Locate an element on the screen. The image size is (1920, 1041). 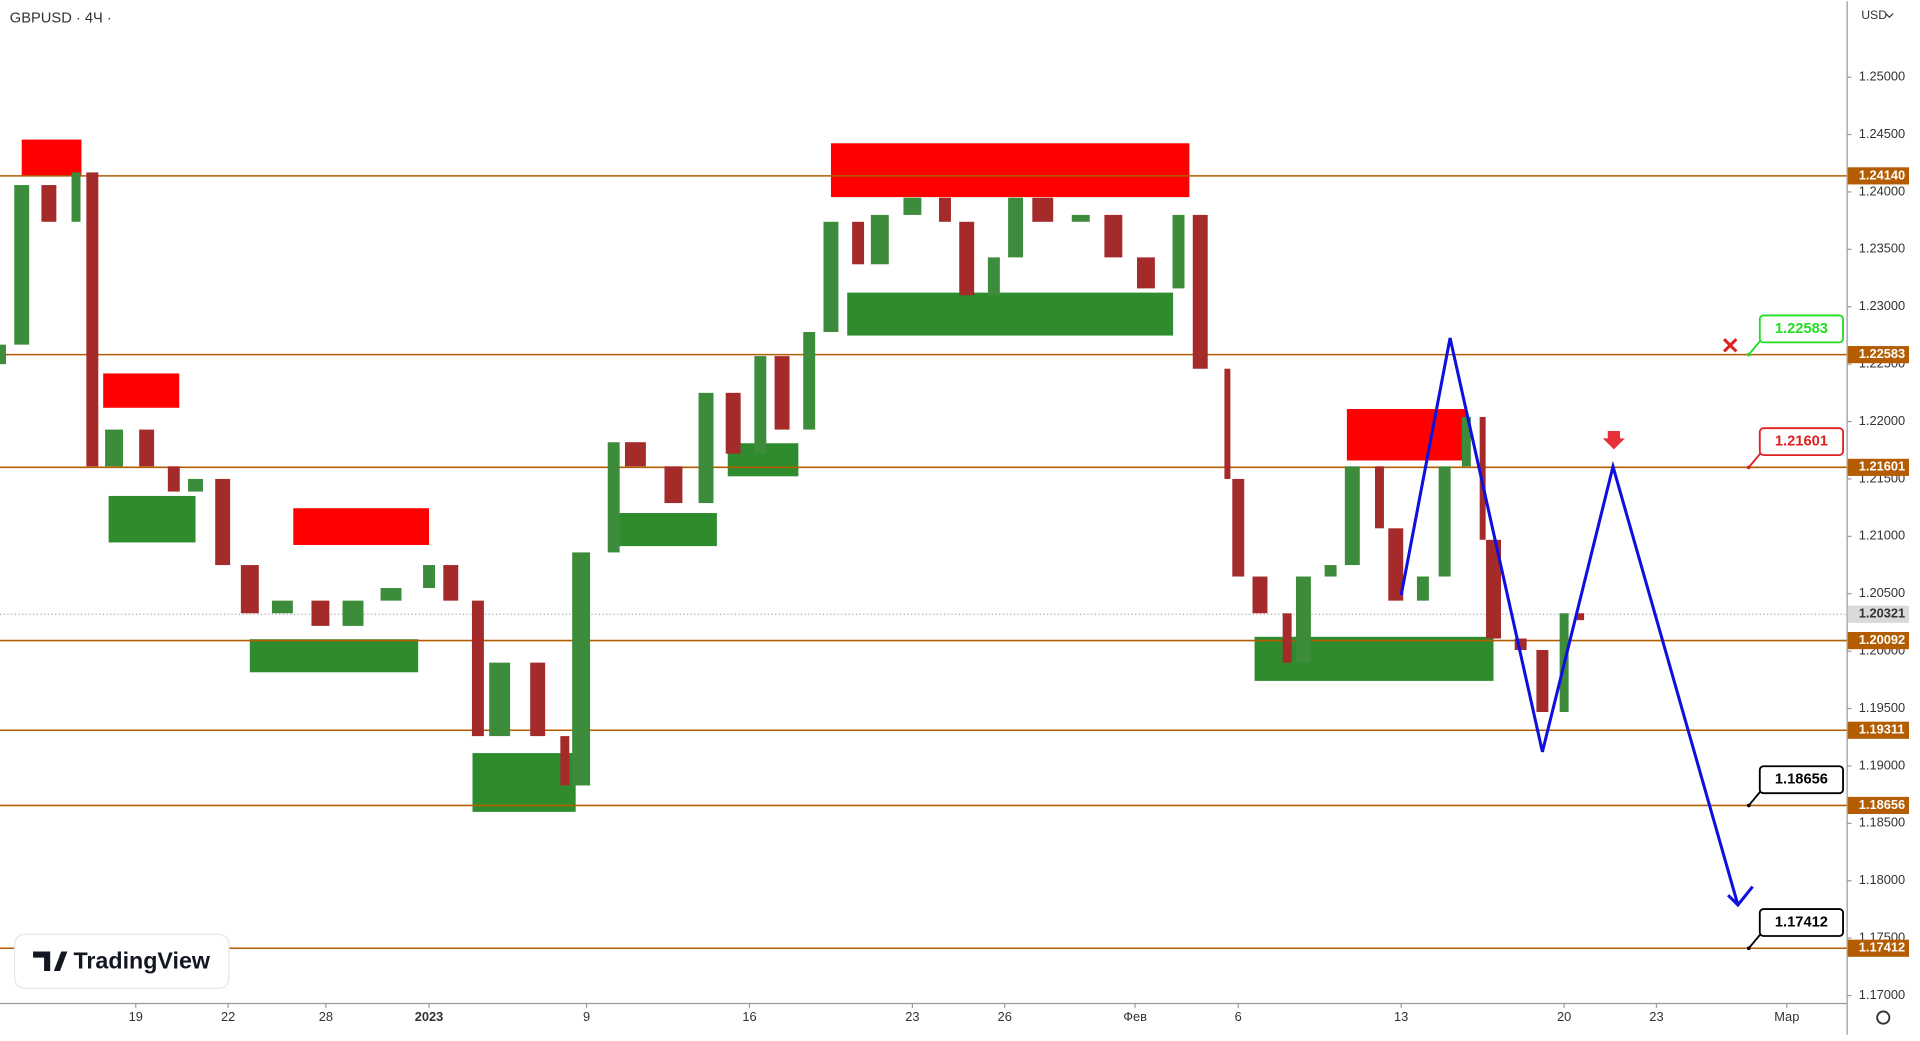
level-label: 1.17412 is located at coordinates (1882, 947).